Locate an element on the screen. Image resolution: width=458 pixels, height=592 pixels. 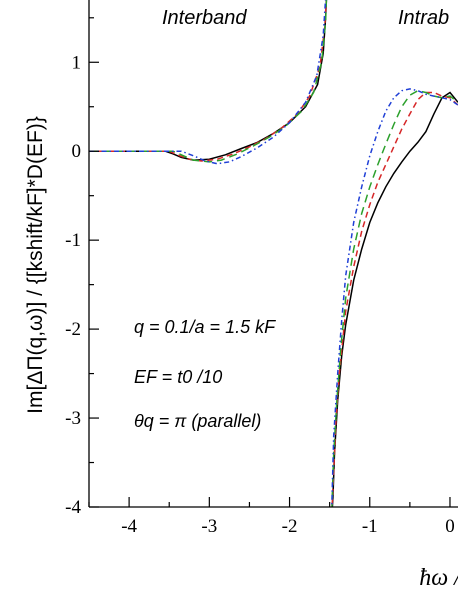
ef-annotation: EF = t0 /10 is located at coordinates (178, 377).